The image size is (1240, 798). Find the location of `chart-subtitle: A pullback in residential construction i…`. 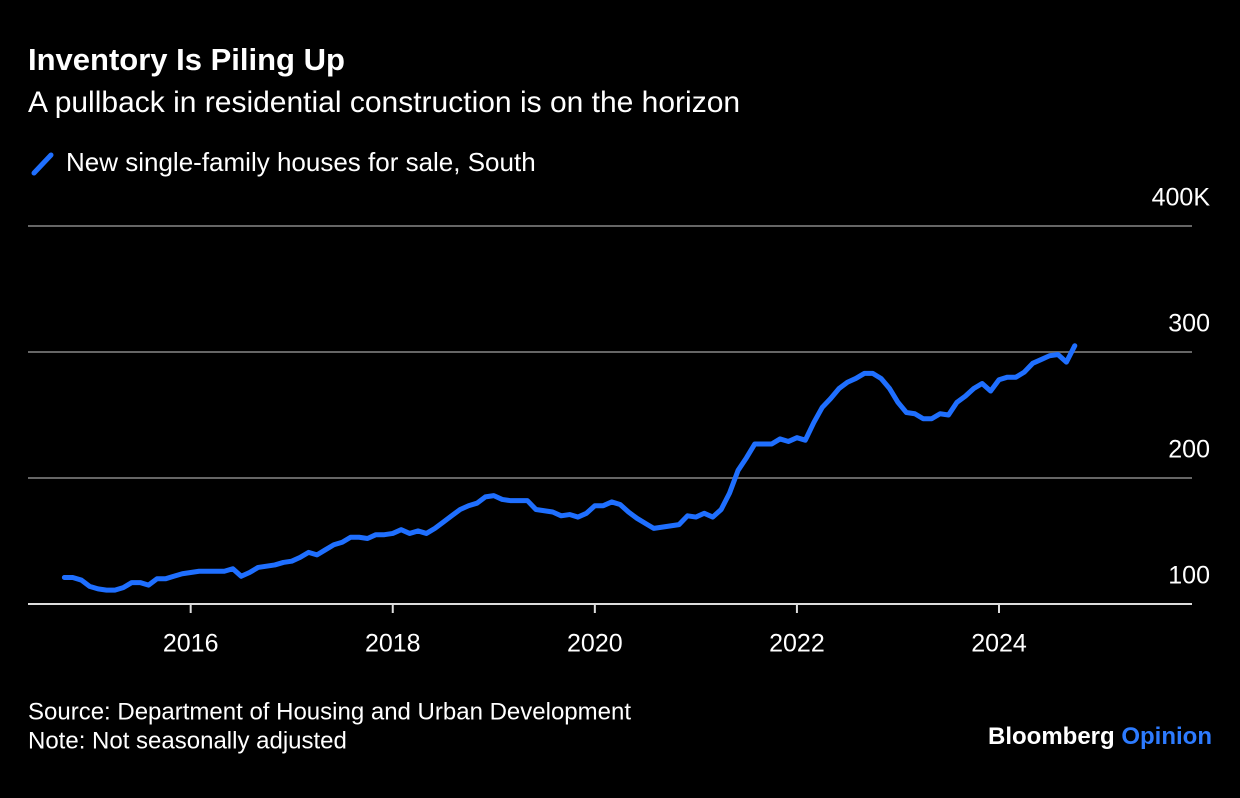

chart-subtitle: A pullback in residential construction i… is located at coordinates (384, 102).